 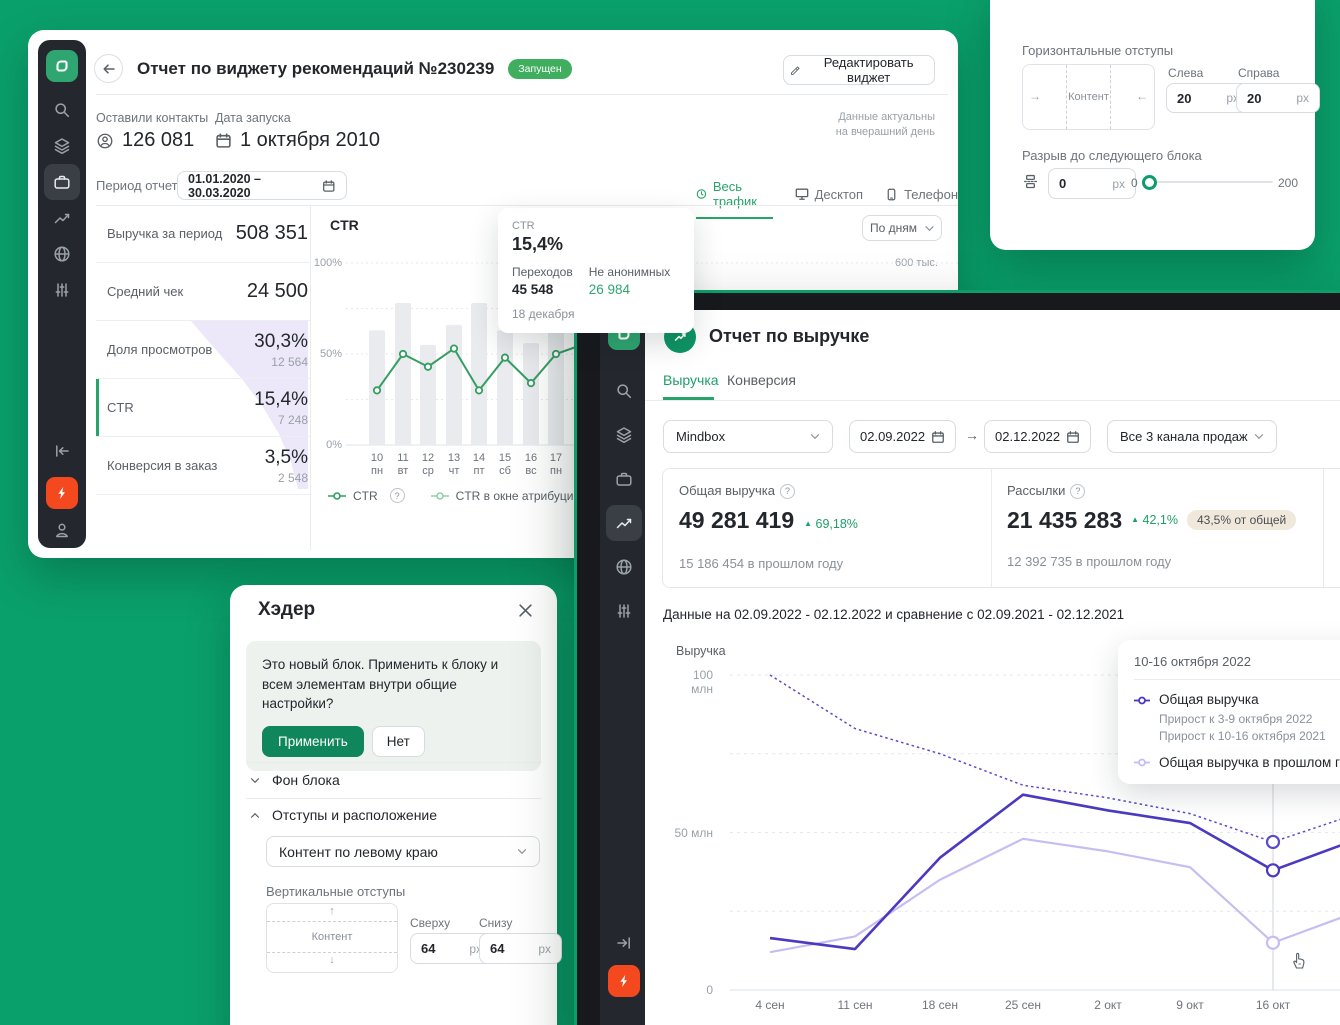 What do you see at coordinates (336, 891) in the screenshot?
I see `vertical-spacing-label: Вертикальные отступы` at bounding box center [336, 891].